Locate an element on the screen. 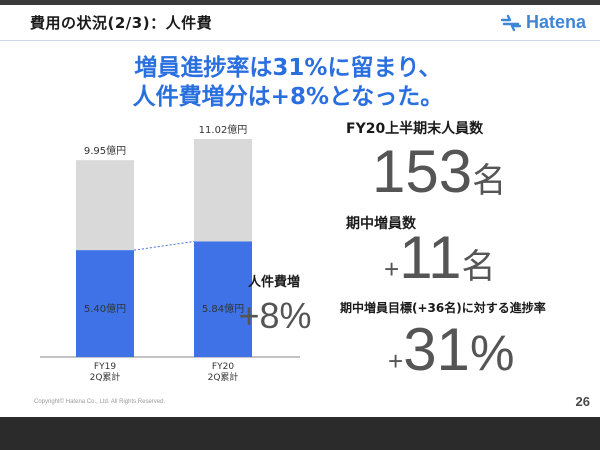 This screenshot has width=600, height=450. growth-label: 人件費増 is located at coordinates (274, 282).